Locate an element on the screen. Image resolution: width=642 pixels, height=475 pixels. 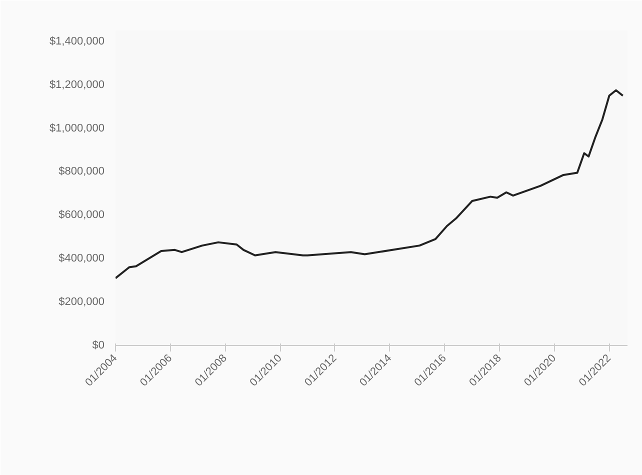
y-tick-label: $200,000 is located at coordinates (81, 302).